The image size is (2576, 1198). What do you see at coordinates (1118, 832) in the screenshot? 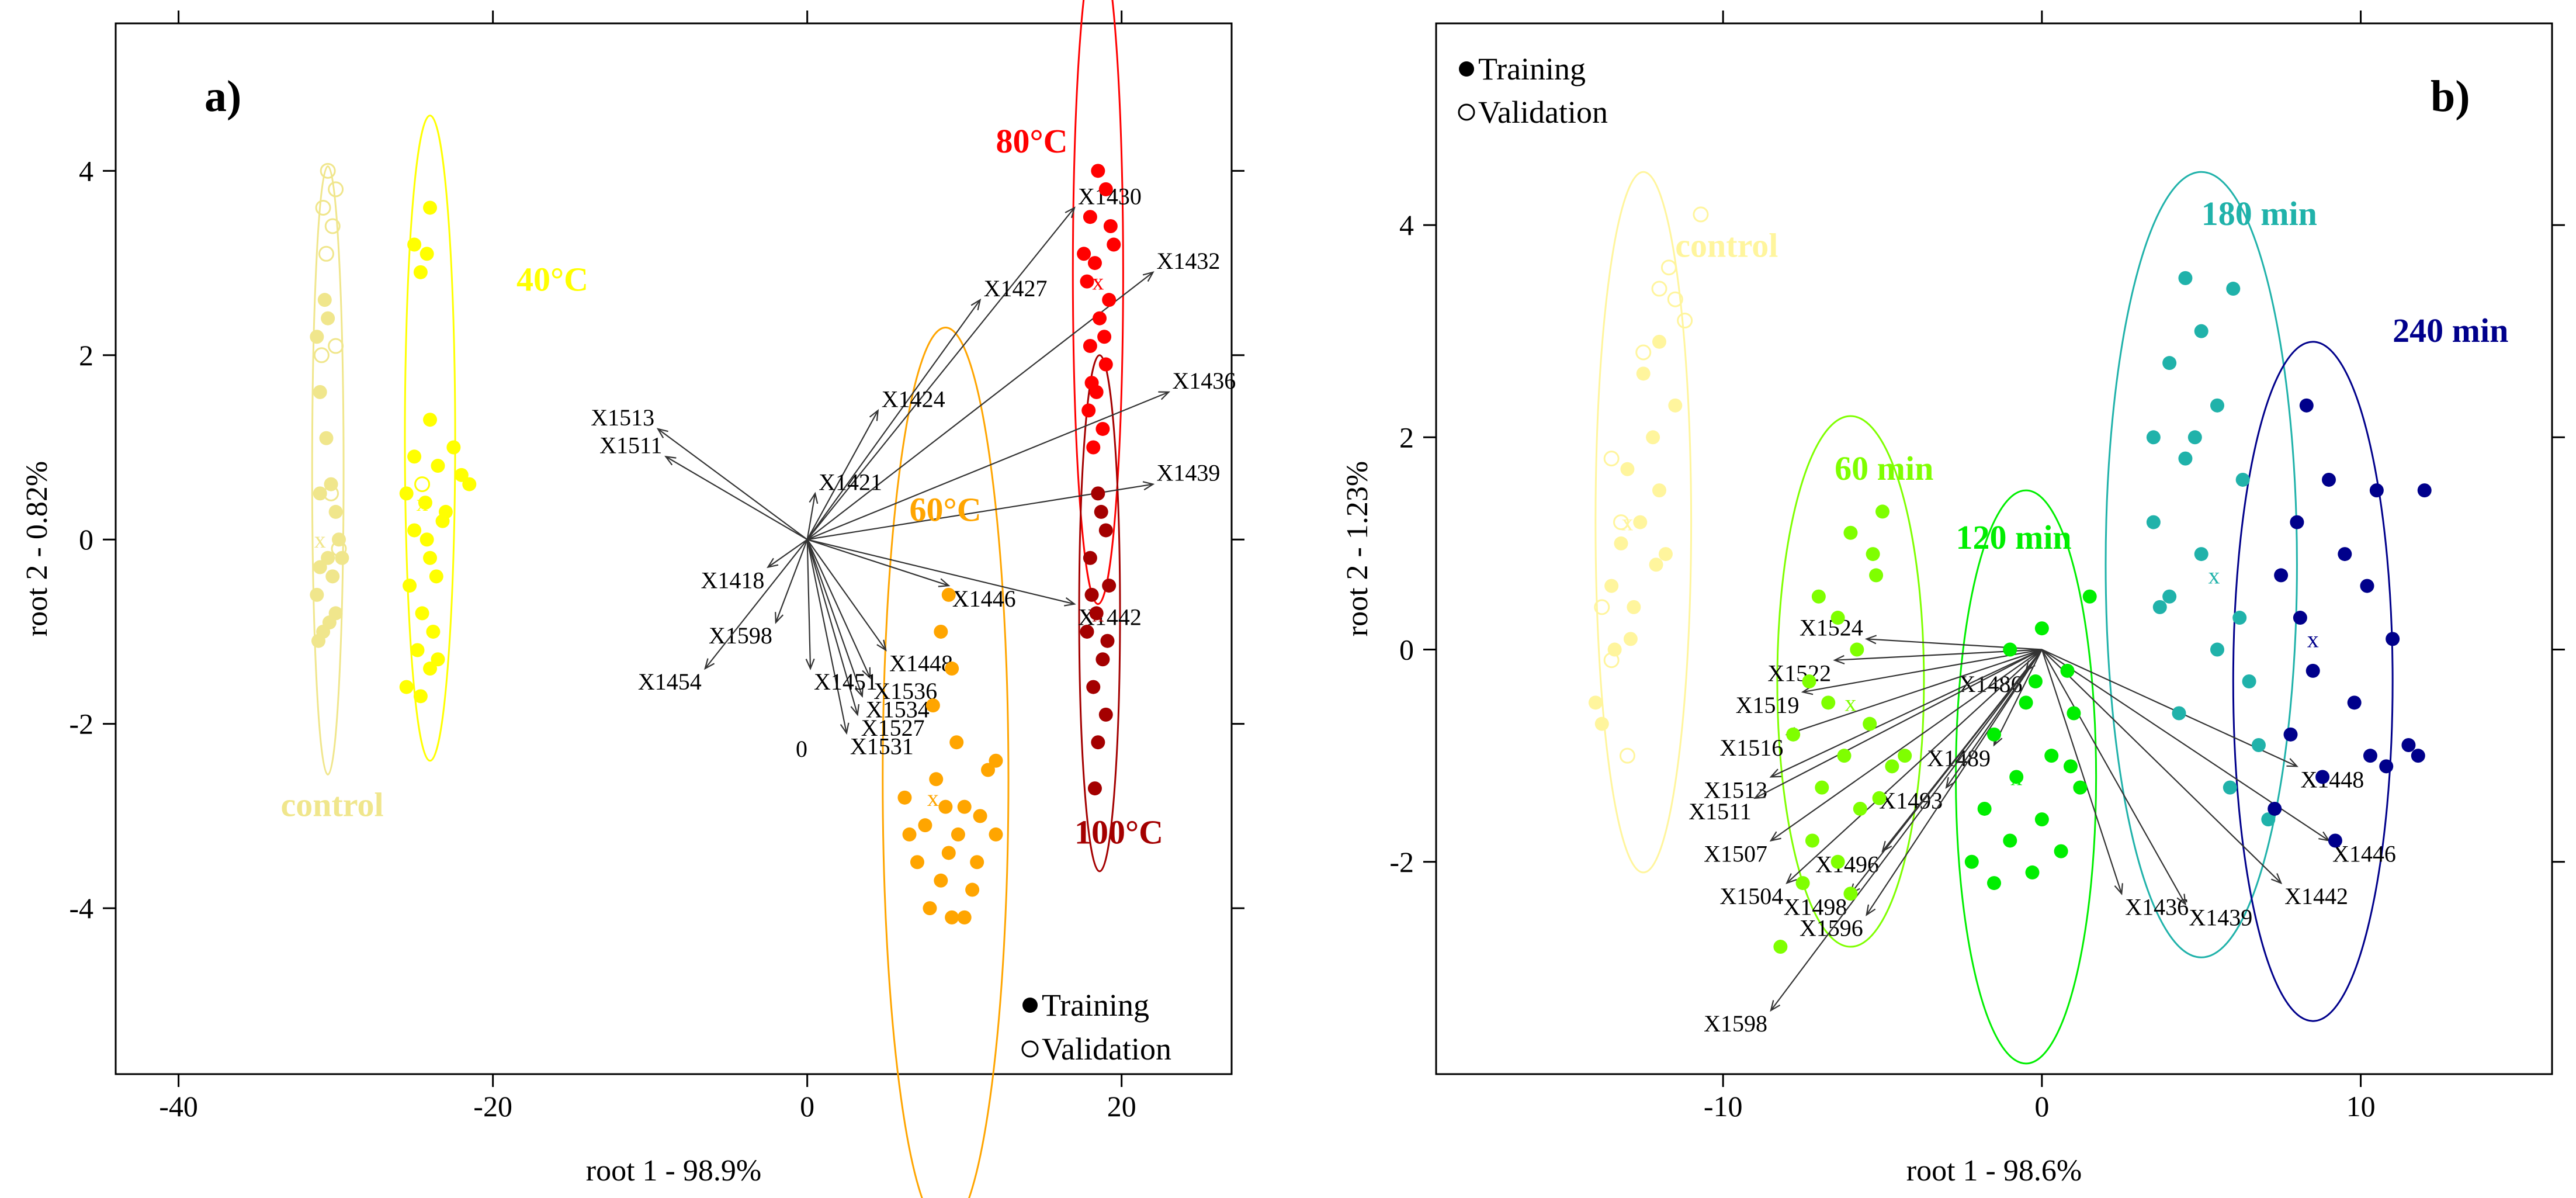
I see `group-label-100c: 100°C` at bounding box center [1118, 832].